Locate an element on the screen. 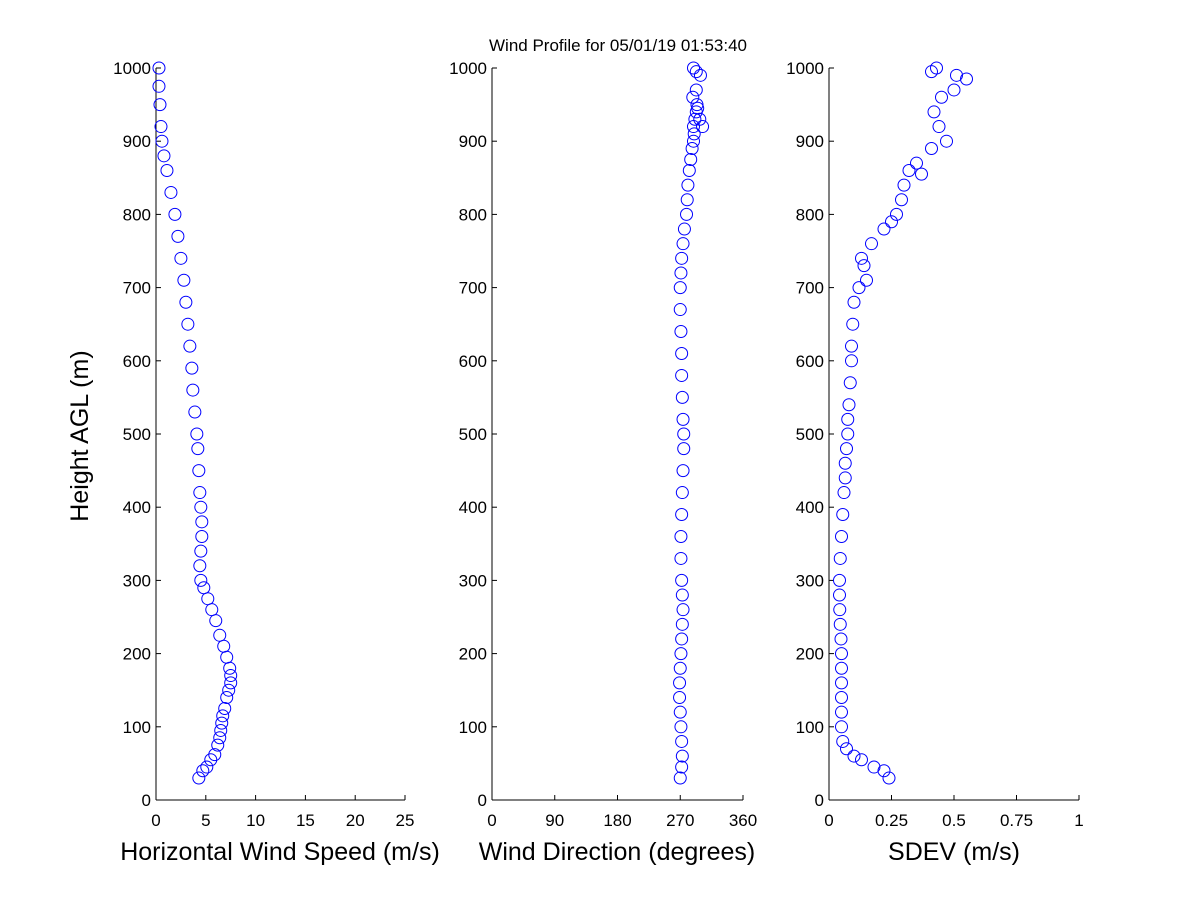  y-tick-label: 500 is located at coordinates (810, 434).